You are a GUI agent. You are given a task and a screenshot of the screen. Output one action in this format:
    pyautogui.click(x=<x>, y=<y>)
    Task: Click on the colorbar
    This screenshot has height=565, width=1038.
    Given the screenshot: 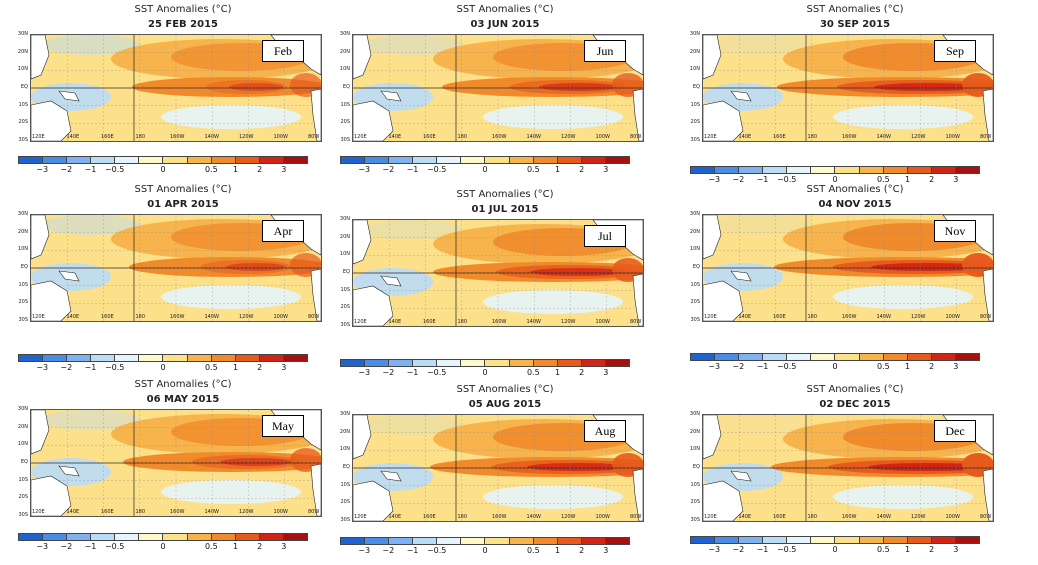 What is the action you would take?
    pyautogui.click(x=835, y=540)
    